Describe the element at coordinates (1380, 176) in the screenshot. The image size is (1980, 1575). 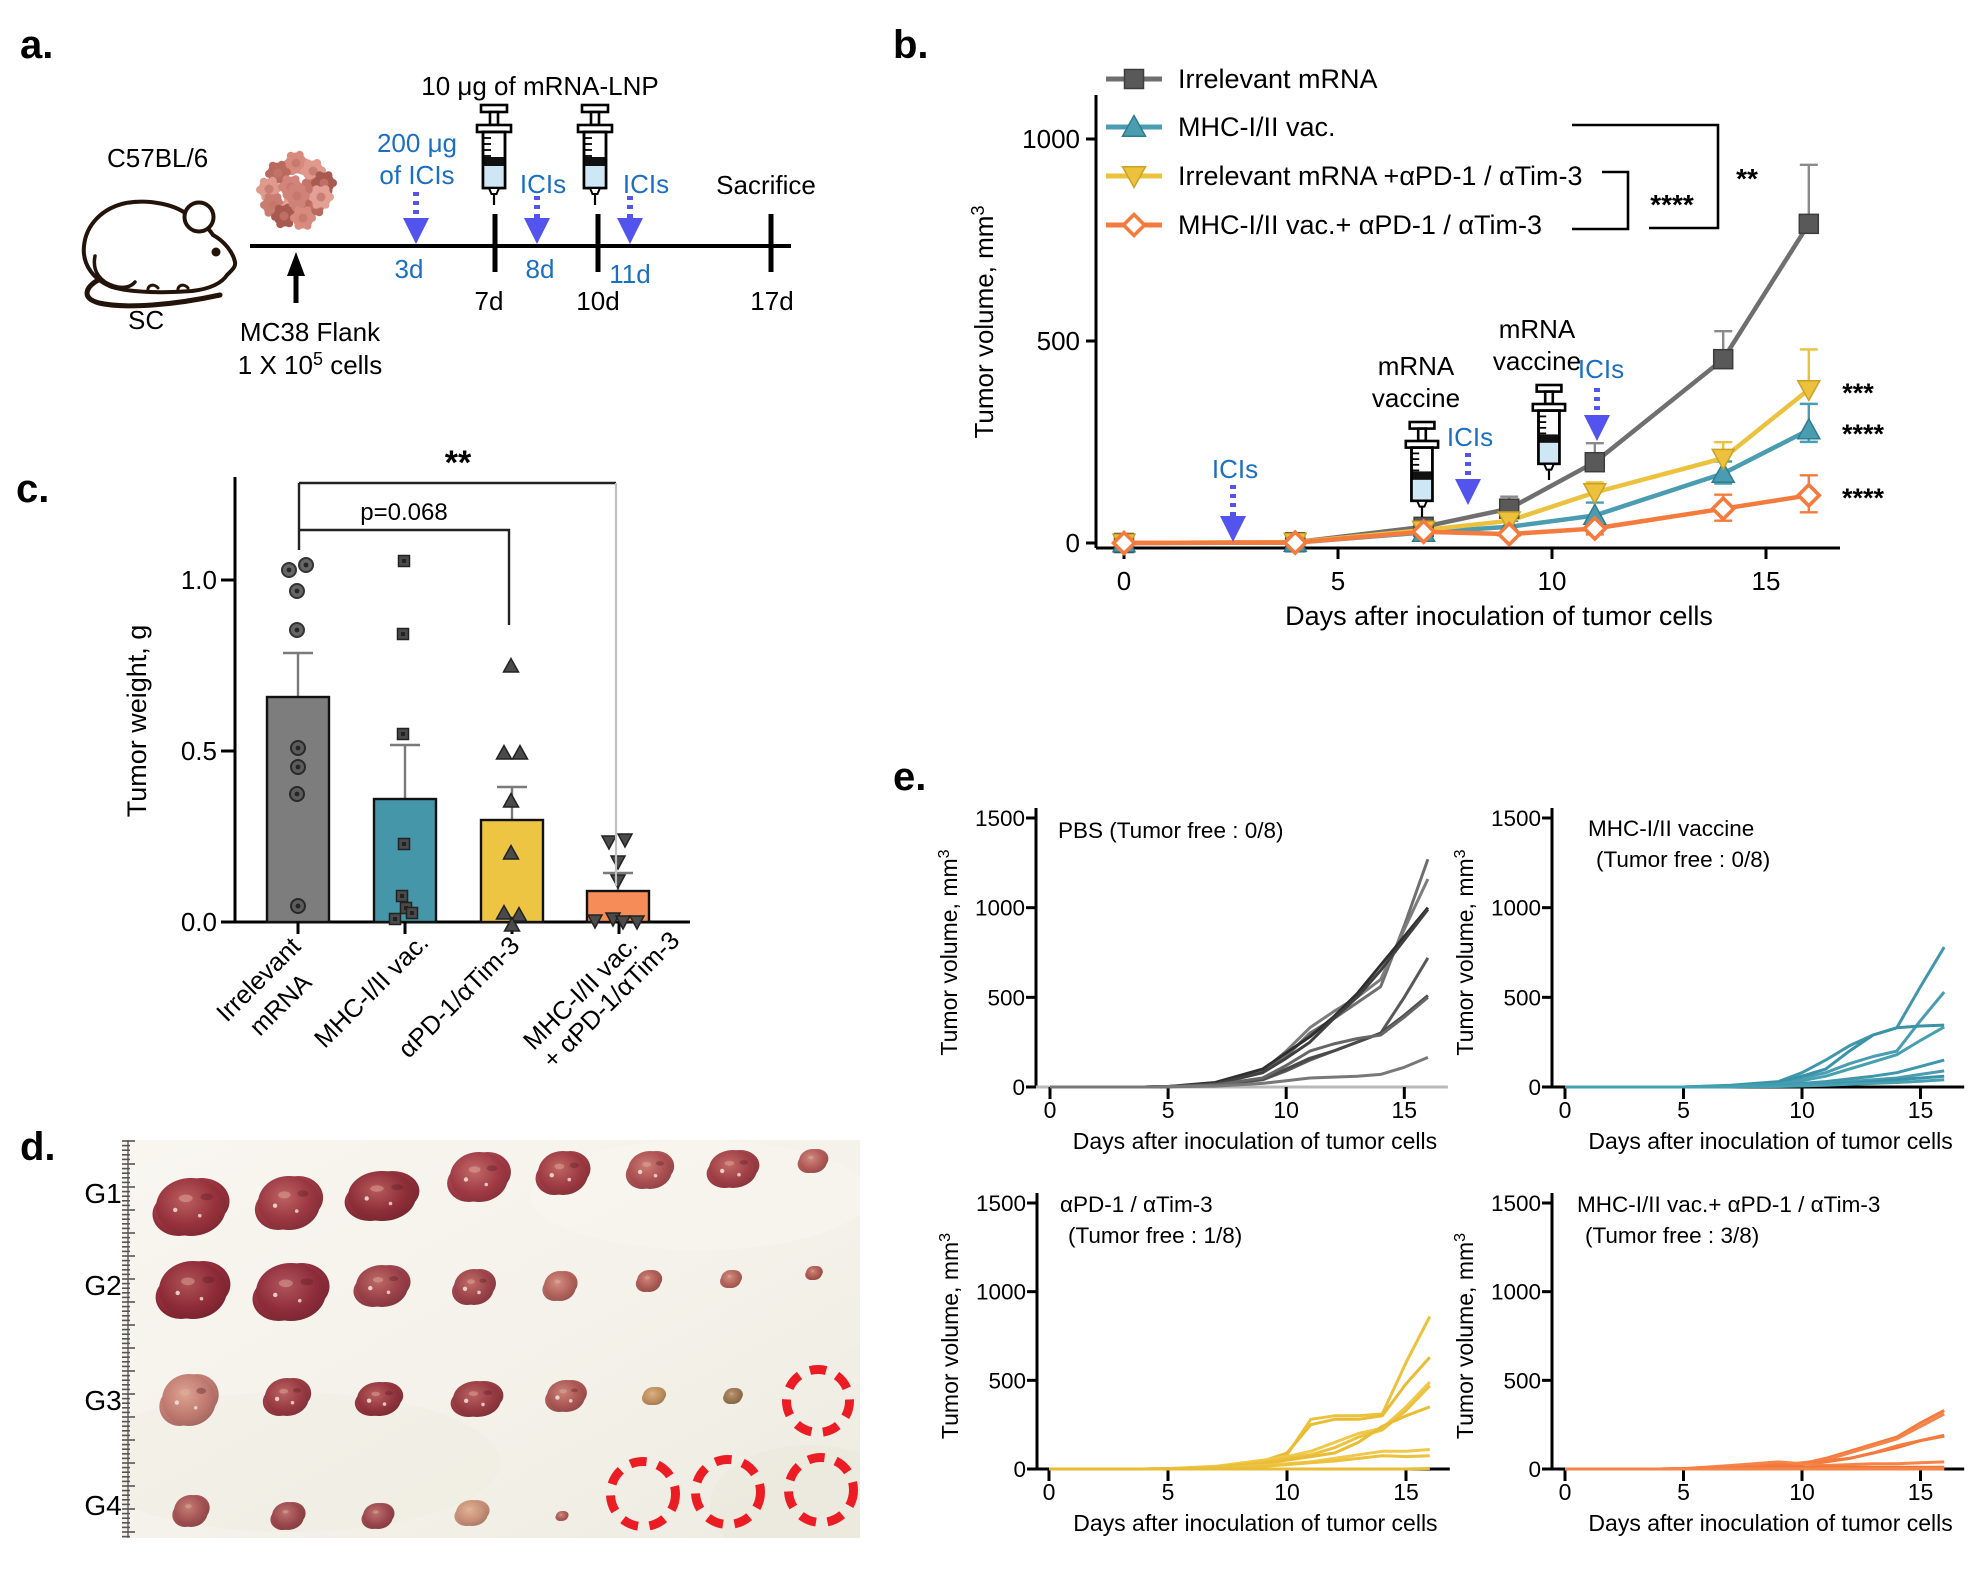
I see `svg-text:Irrelevant mRNA +αPD-1 / αTim-: Irrelevant mRNA +αPD-1 / αTim-3` at that location.